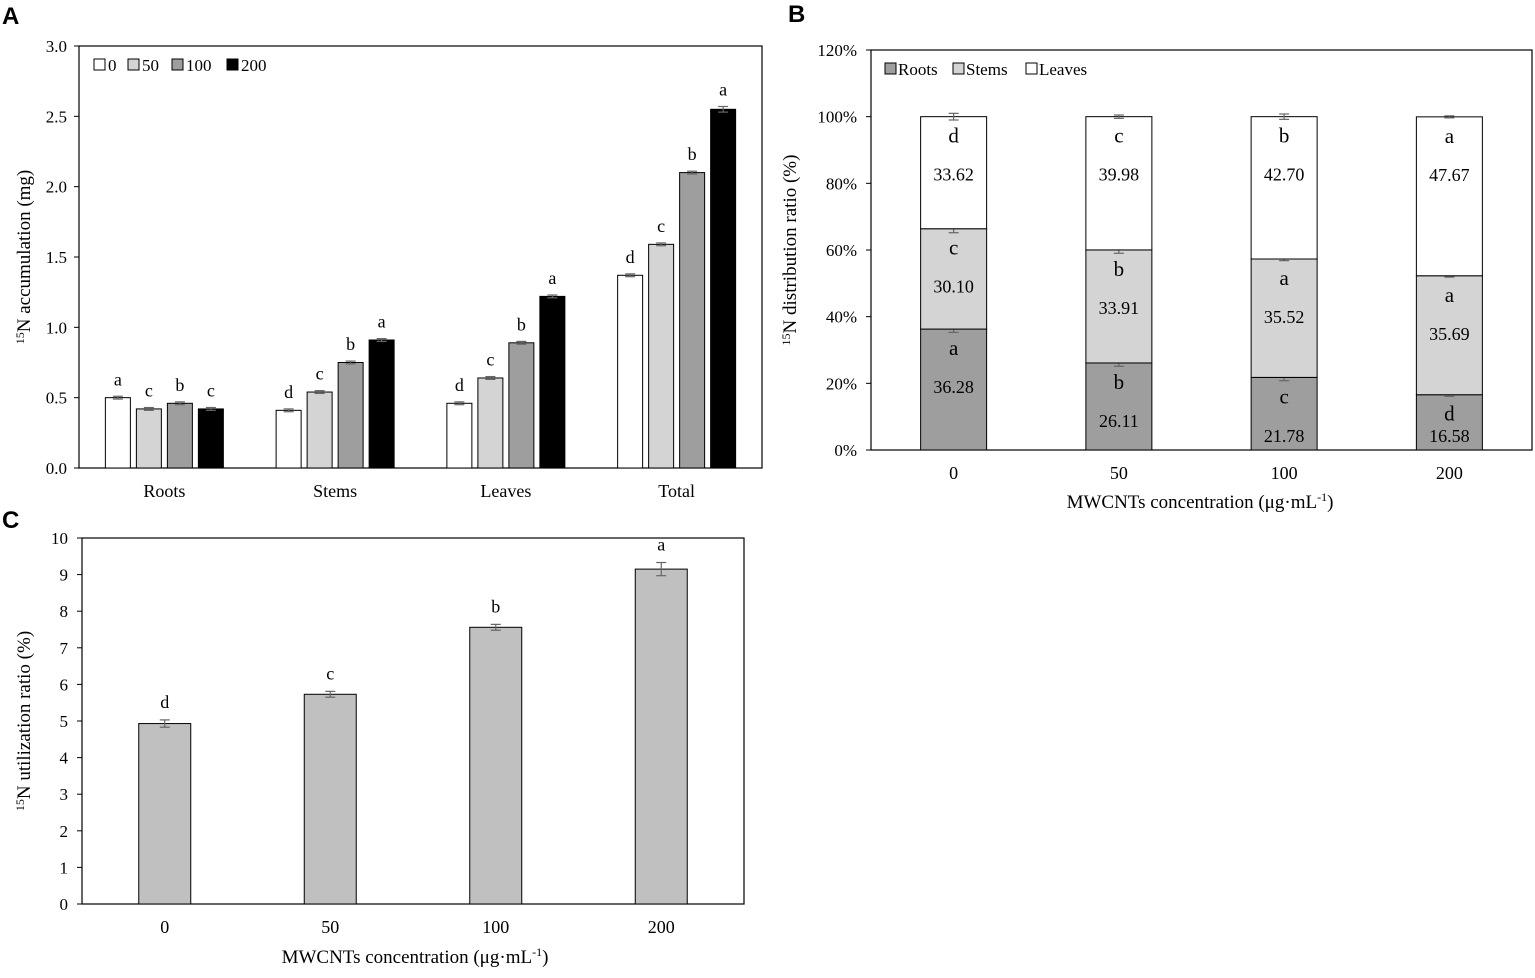 The width and height of the screenshot is (1535, 978). I want to click on panel-b-y-tick-label: 60%, so click(841, 250).